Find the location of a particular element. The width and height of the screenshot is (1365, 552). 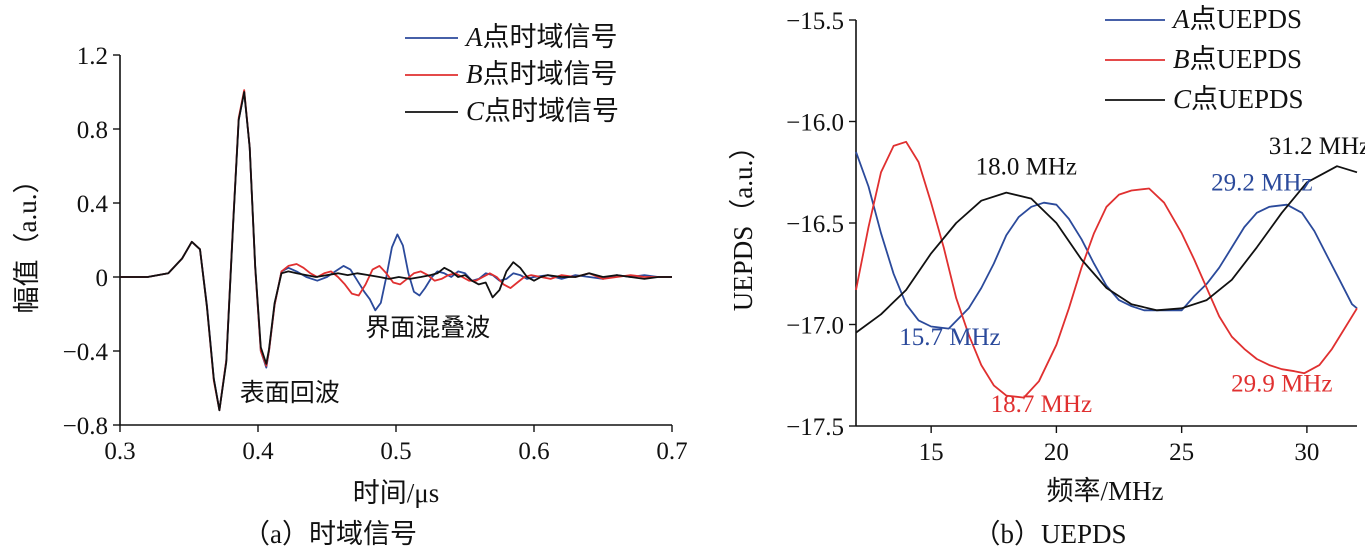

panel-b-y-tick-label: −16.5 is located at coordinates (815, 224).